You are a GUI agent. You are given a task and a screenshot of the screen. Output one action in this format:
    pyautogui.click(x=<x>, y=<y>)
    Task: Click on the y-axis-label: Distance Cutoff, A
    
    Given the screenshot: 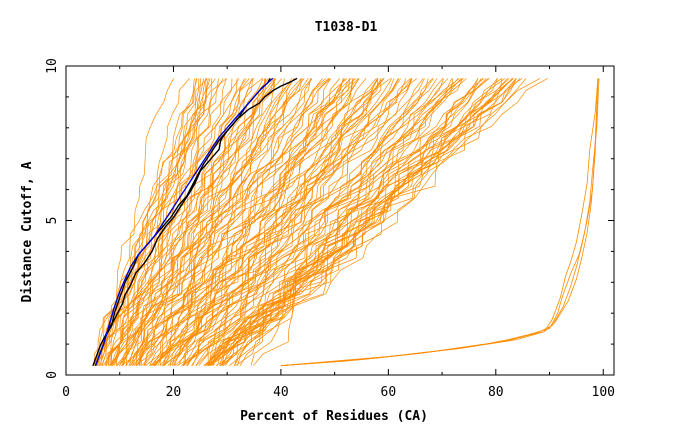 What is the action you would take?
    pyautogui.click(x=27, y=231)
    